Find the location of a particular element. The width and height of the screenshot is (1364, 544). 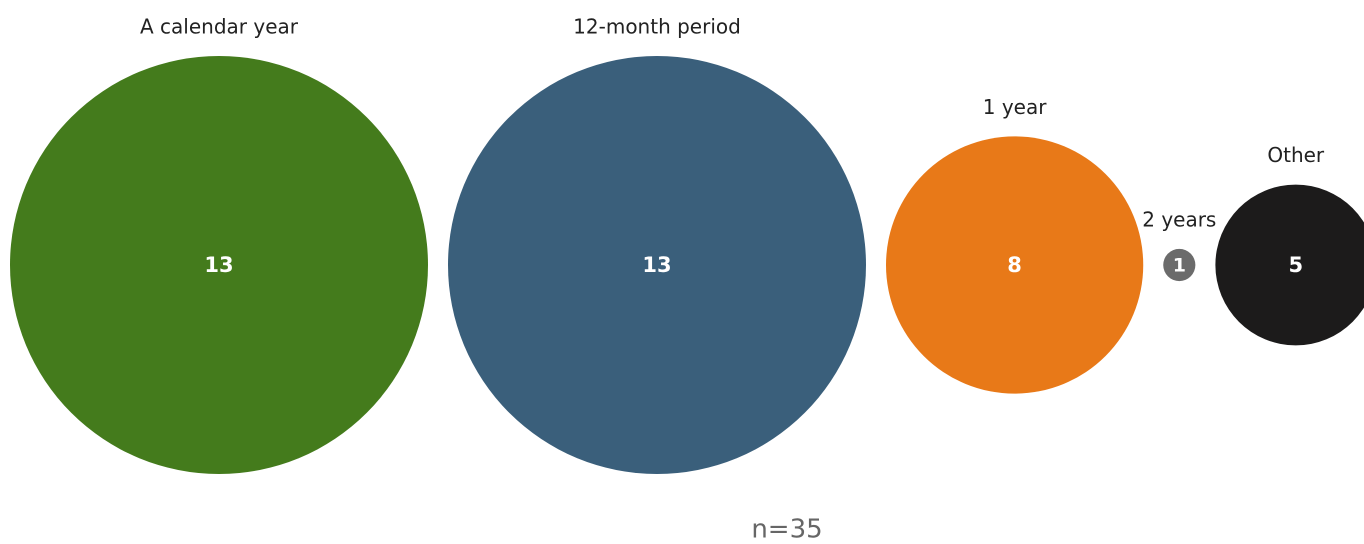

value-label: 5 is located at coordinates (1295, 265).